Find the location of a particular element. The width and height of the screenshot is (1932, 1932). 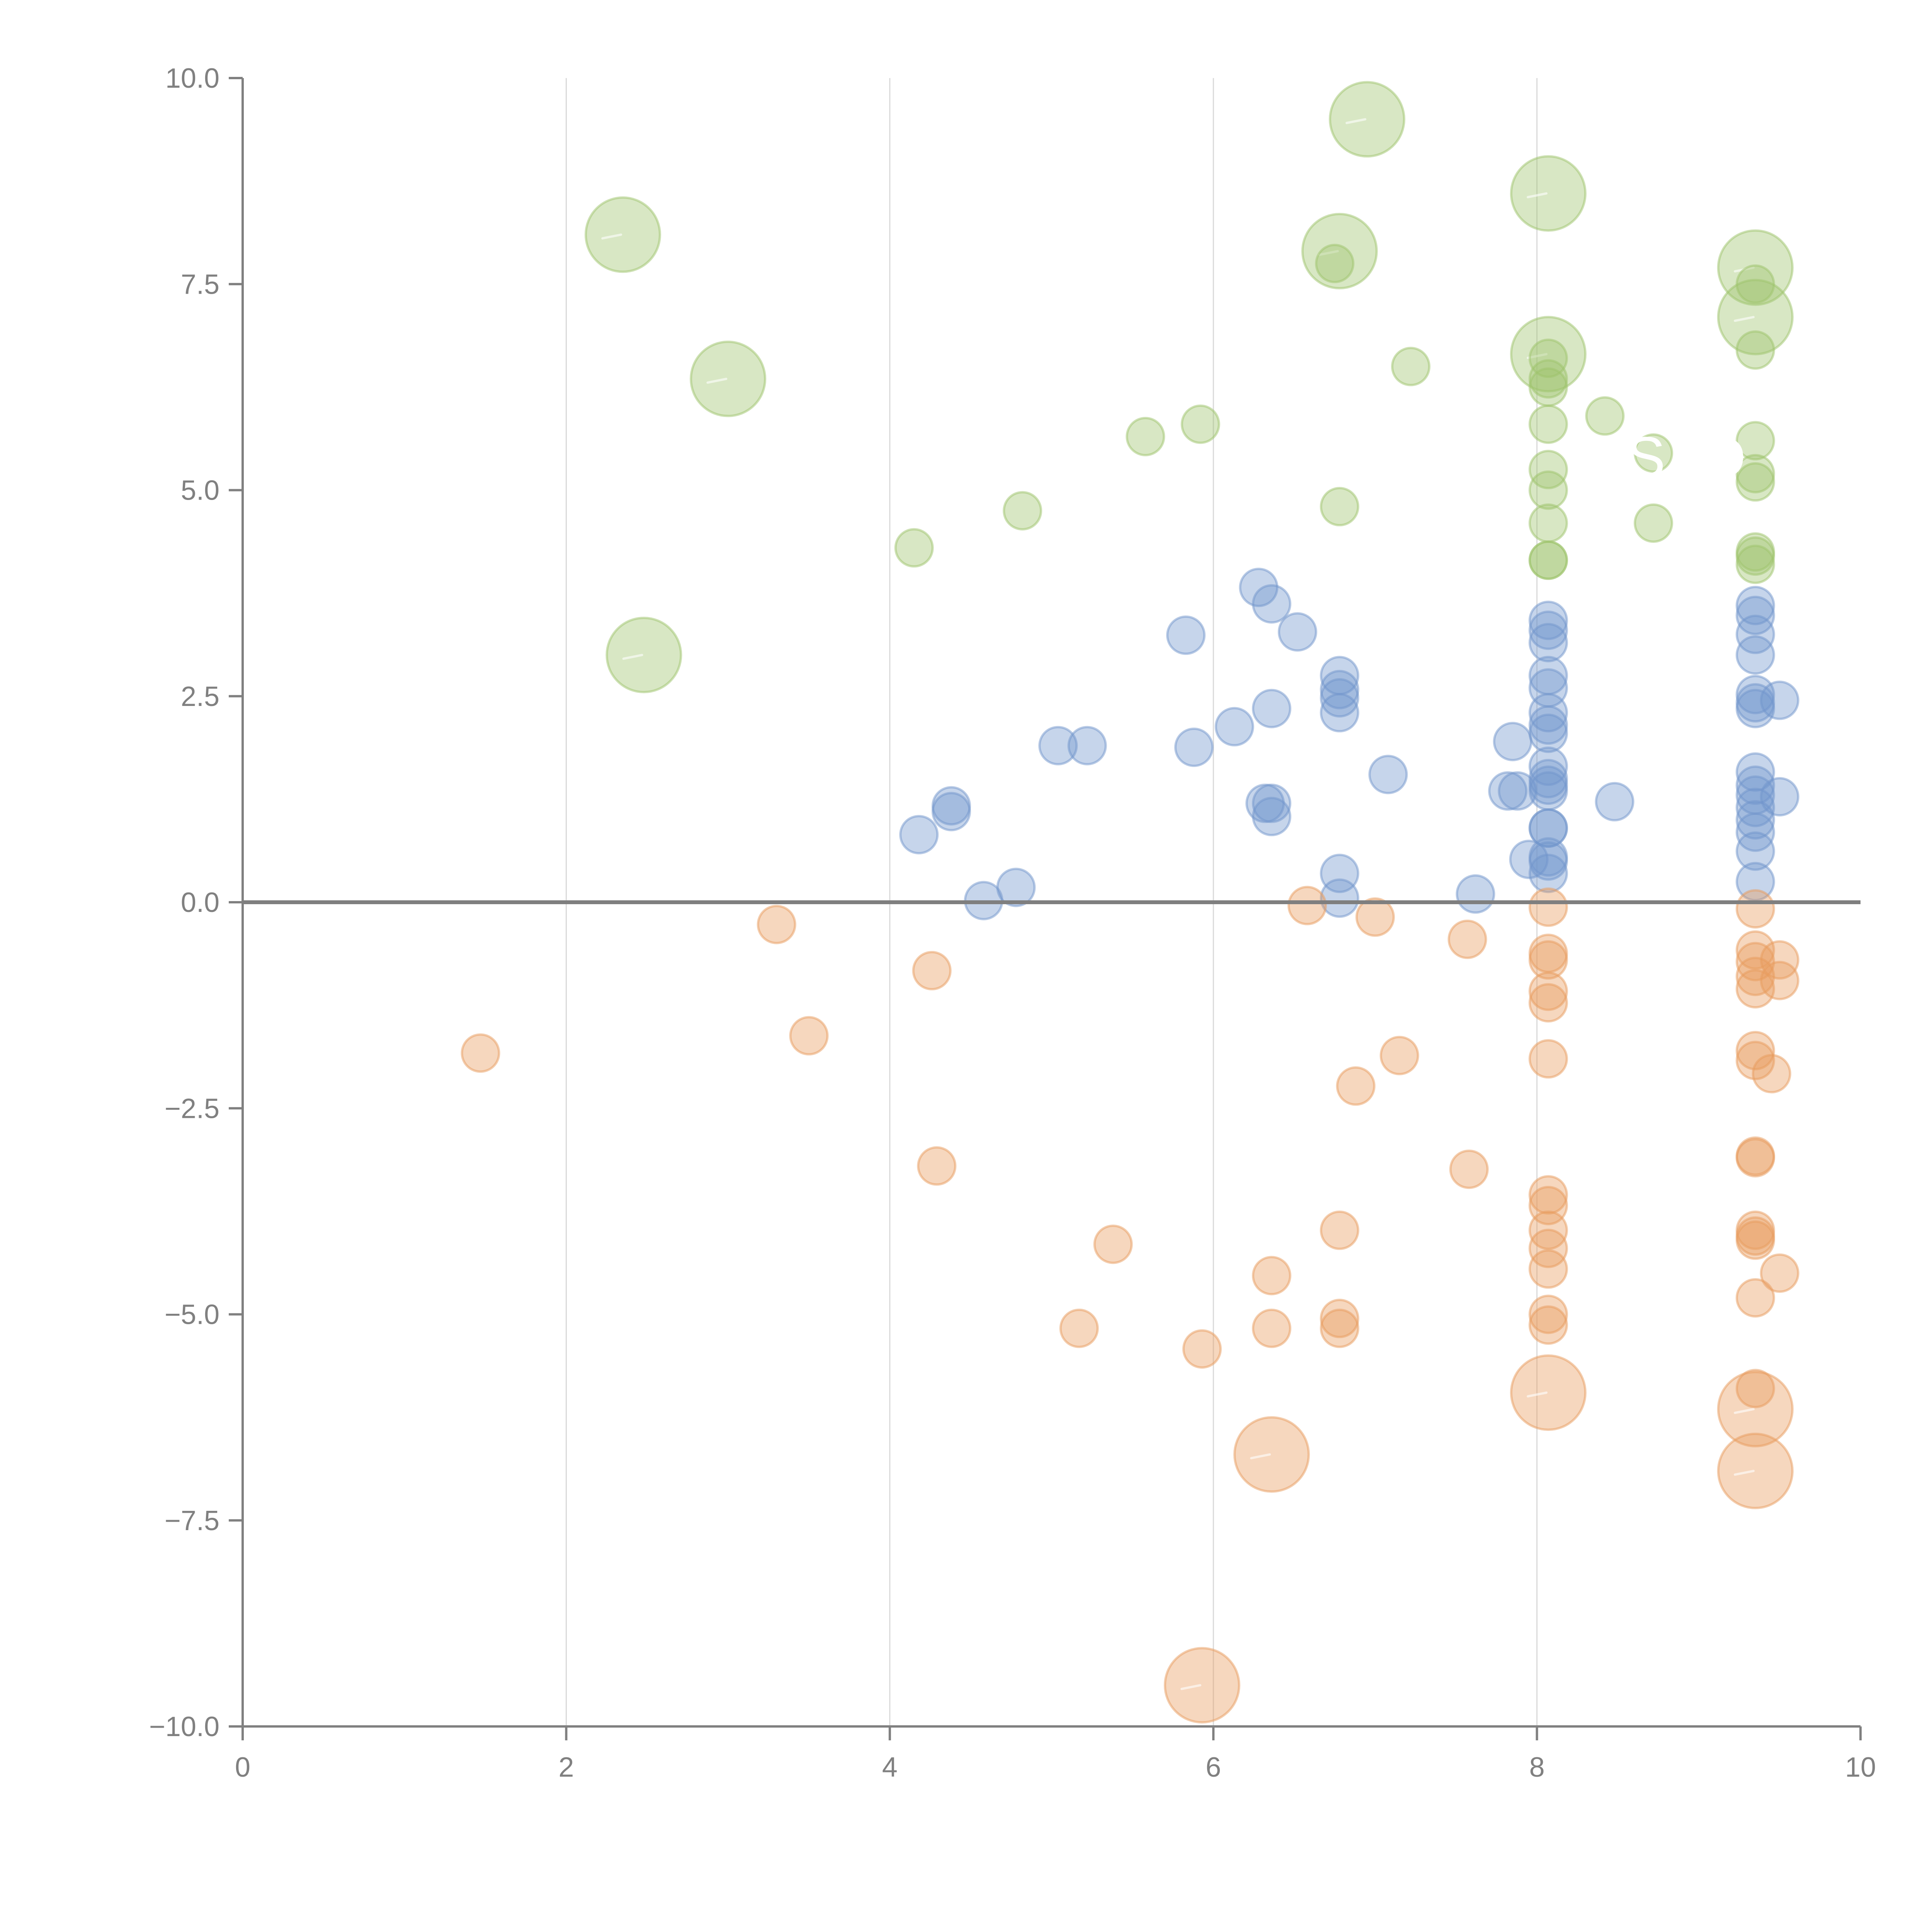

x-tick-label: 0 is located at coordinates (243, 1768).